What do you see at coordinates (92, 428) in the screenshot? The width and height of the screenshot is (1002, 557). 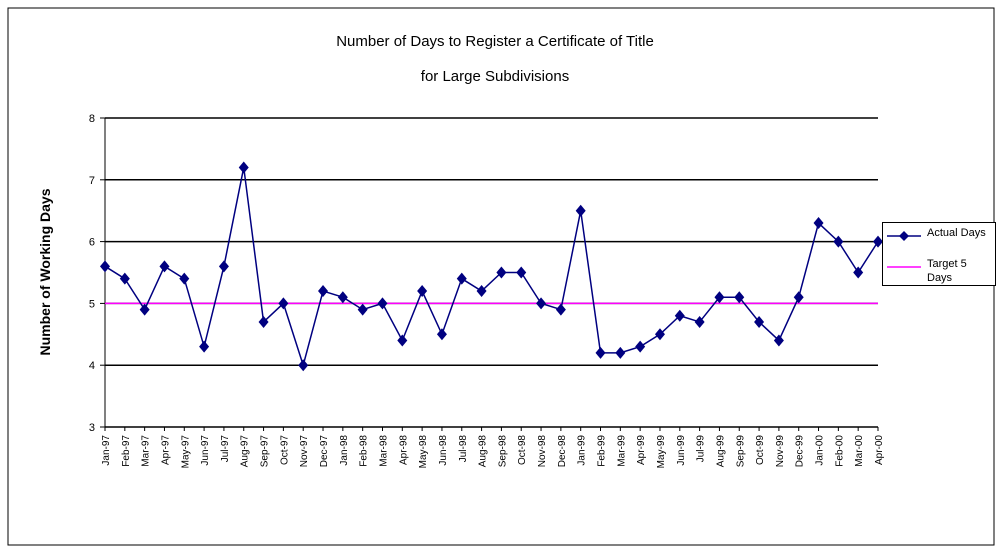 I see `y-tick-label: 3` at bounding box center [92, 428].